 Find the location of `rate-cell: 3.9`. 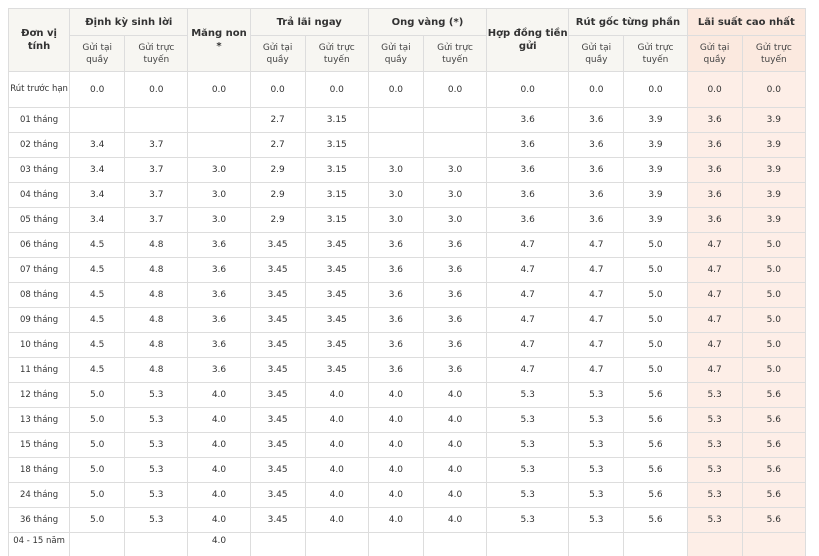

rate-cell: 3.9 is located at coordinates (655, 145).